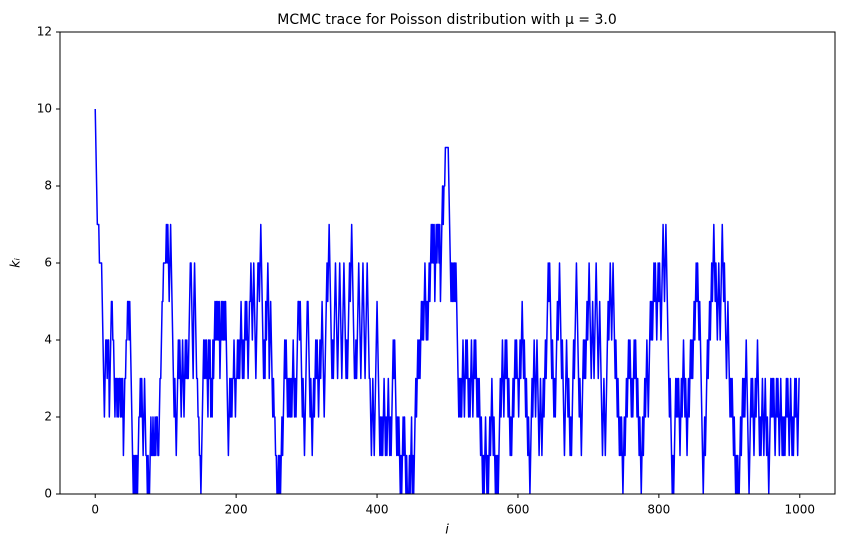 The width and height of the screenshot is (845, 548). Describe the element at coordinates (48, 263) in the screenshot. I see `y-tick-label: 6` at that location.